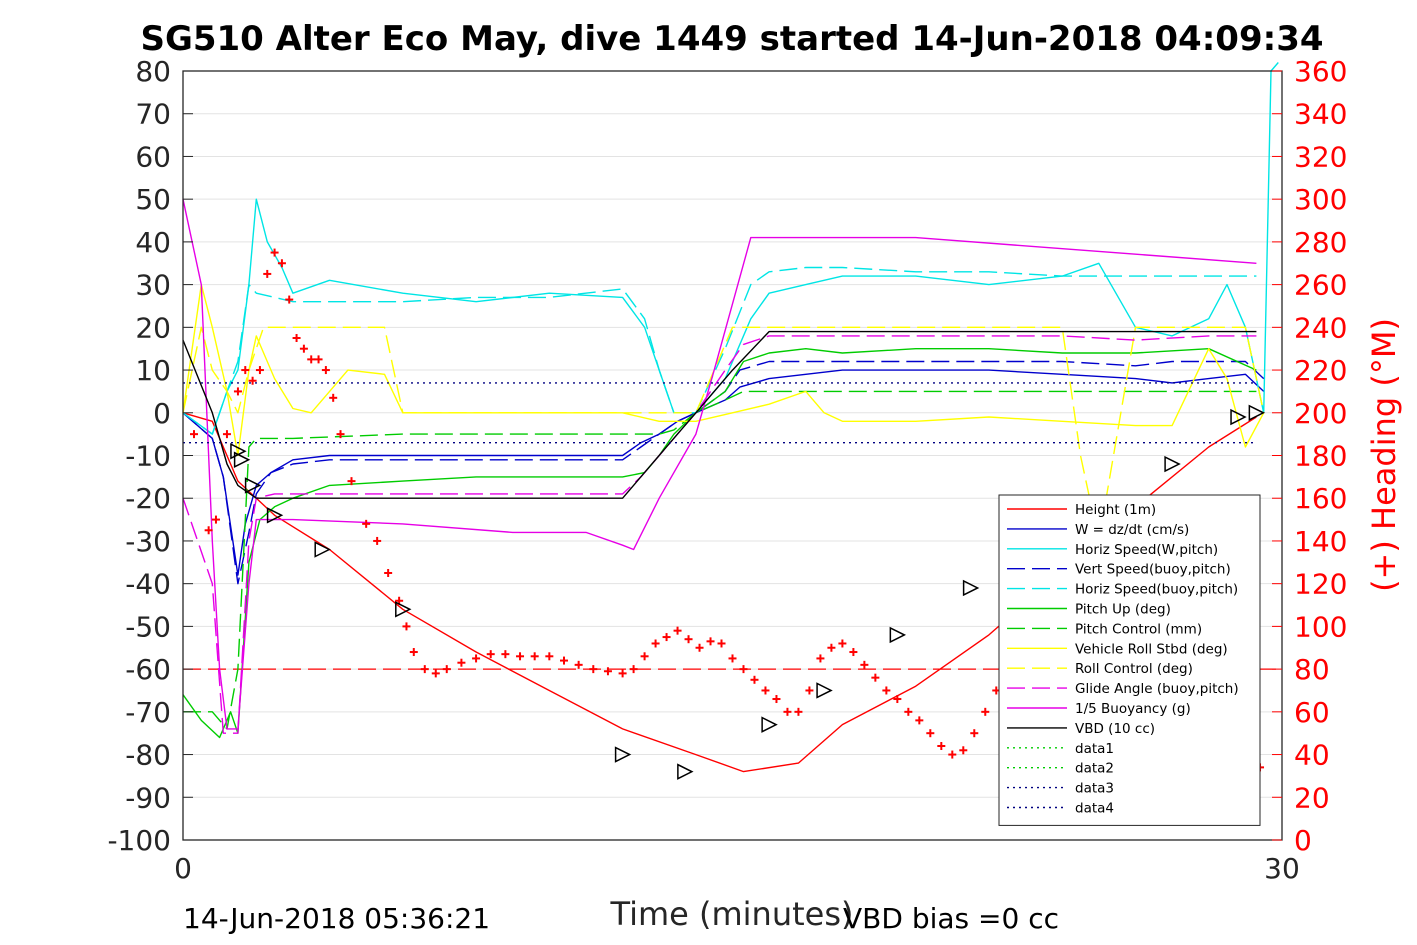 The width and height of the screenshot is (1417, 945). What do you see at coordinates (1138, 629) in the screenshot?
I see `legend-entry: Pitch Control (mm)` at bounding box center [1138, 629].